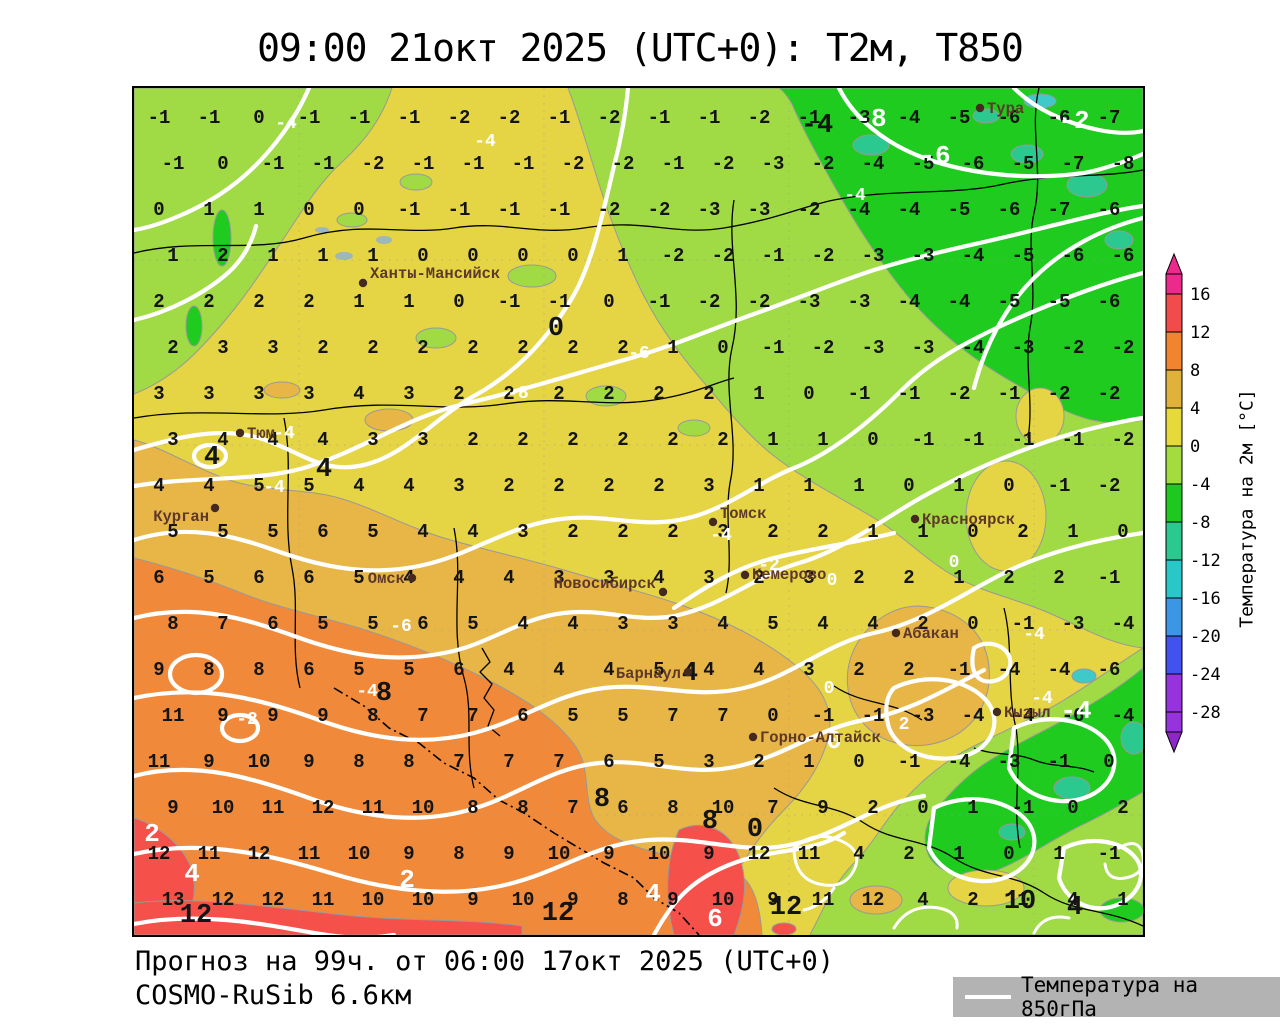  Describe the element at coordinates (407, 880) in the screenshot. I see `isotherm-label: 2` at that location.